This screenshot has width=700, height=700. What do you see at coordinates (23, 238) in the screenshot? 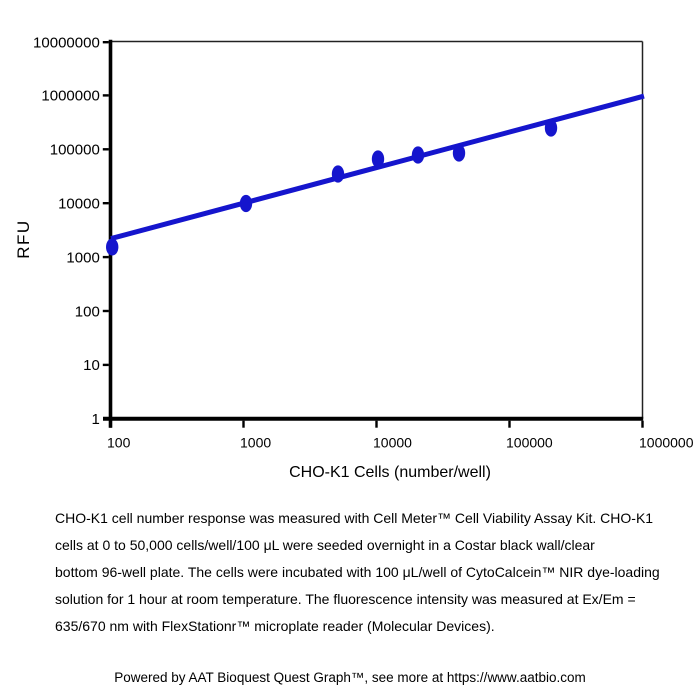
I see `svg-text: RFU` at bounding box center [23, 238].